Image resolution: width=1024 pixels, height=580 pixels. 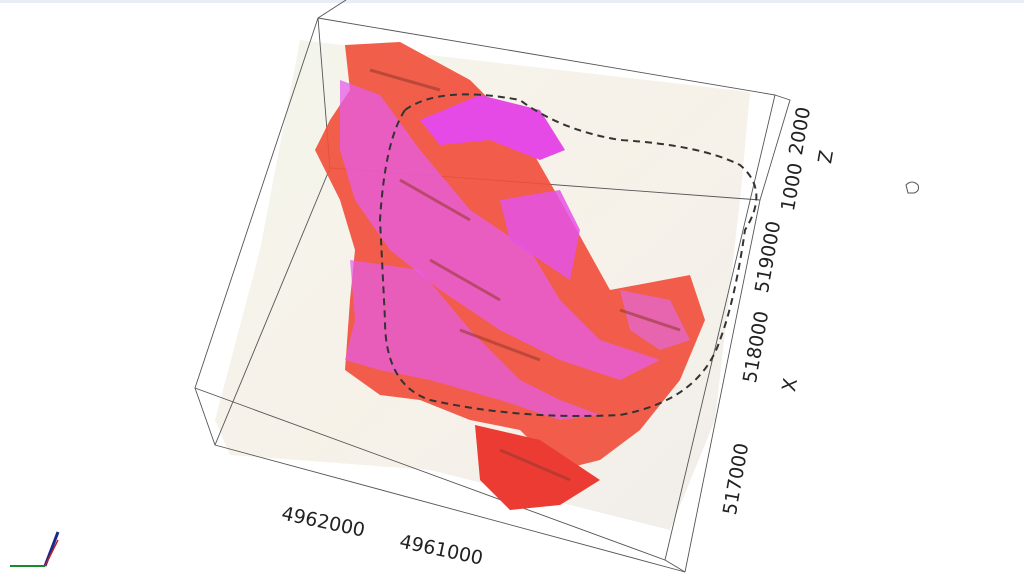 I want to click on z-tick-label: 1000, so click(x=792, y=186).